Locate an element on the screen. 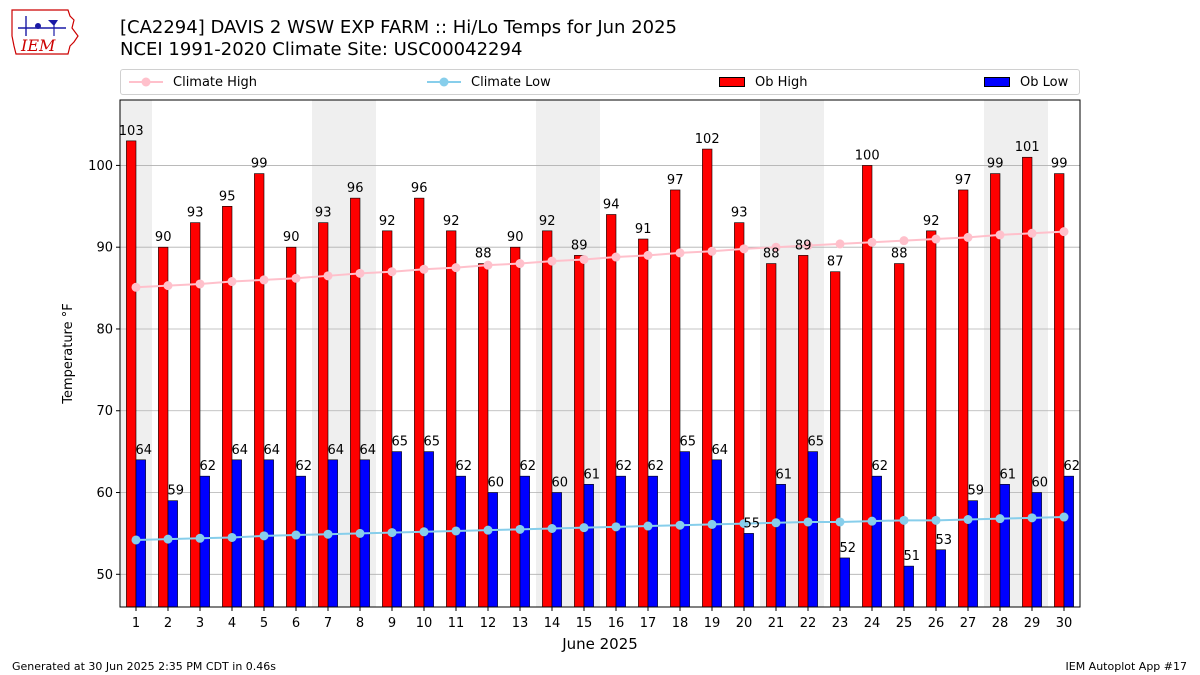 The height and width of the screenshot is (675, 1200). x-tick-label: 30 is located at coordinates (1064, 623).